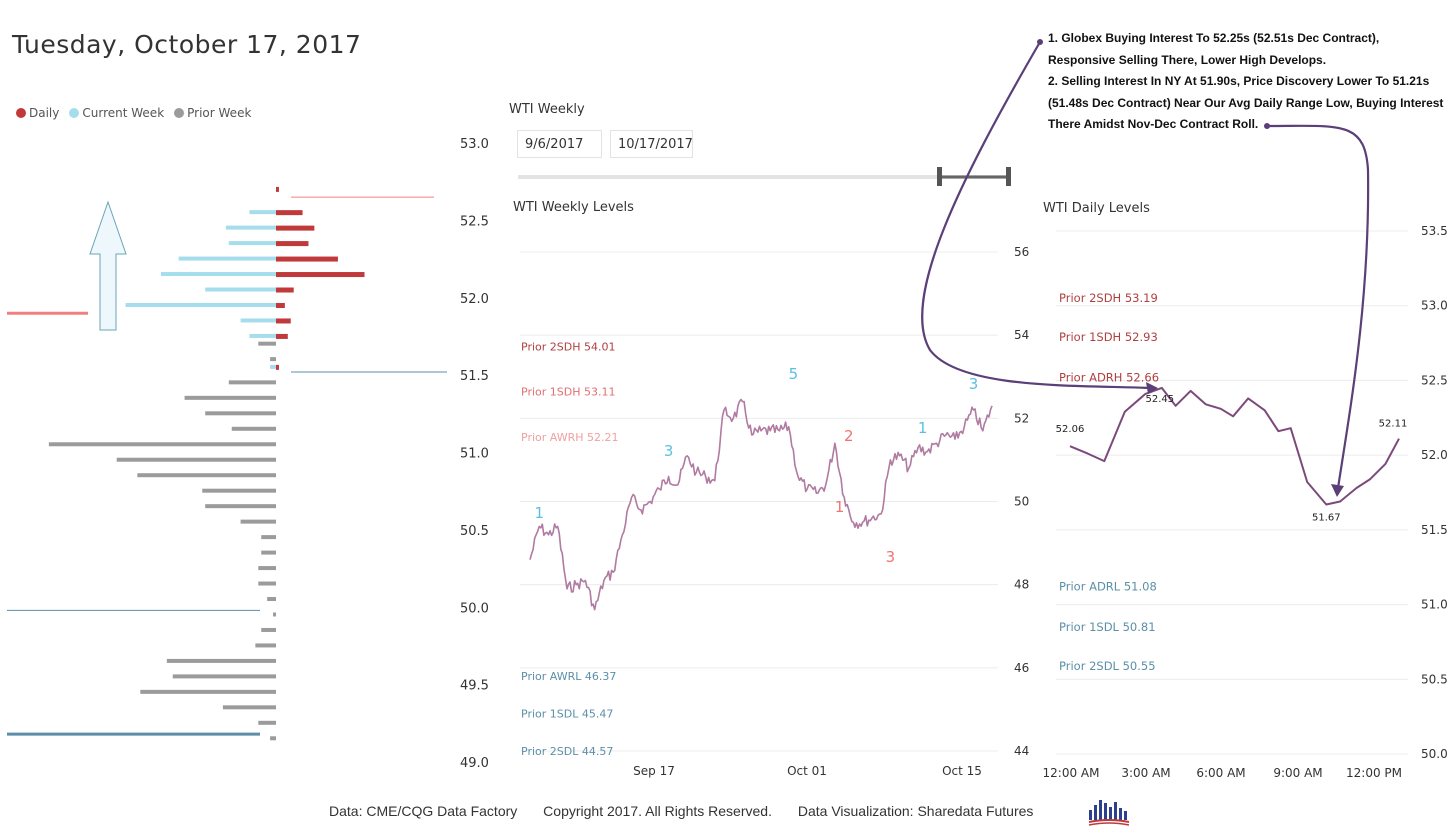 This screenshot has height=831, width=1452. I want to click on profile-y-tick-label: 51.5, so click(474, 376).